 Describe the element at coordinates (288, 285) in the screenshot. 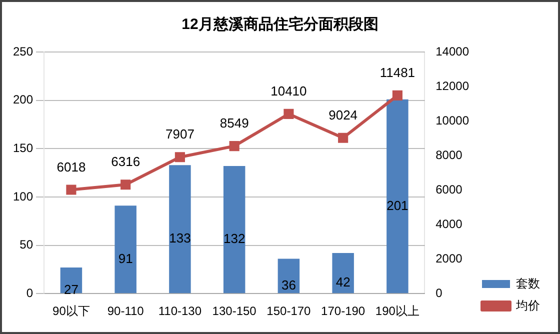

I see `data-label: 36` at that location.